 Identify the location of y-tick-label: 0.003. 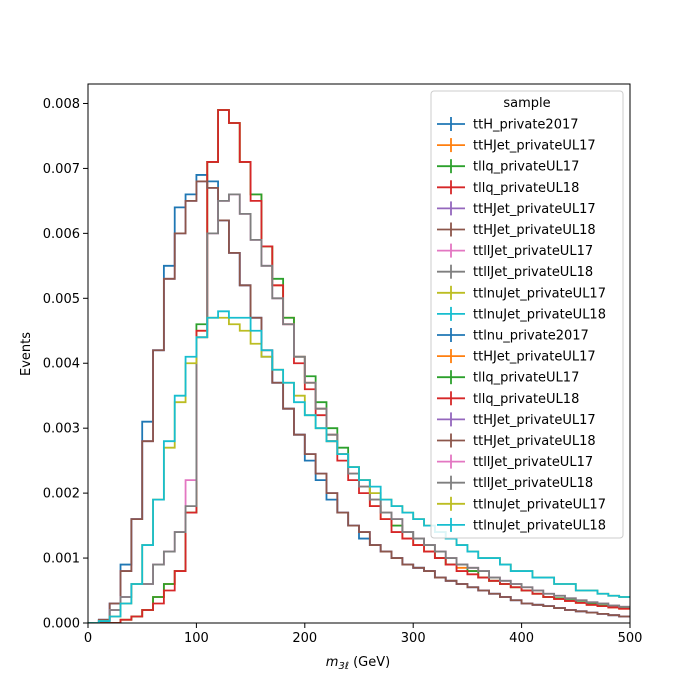
(61, 429).